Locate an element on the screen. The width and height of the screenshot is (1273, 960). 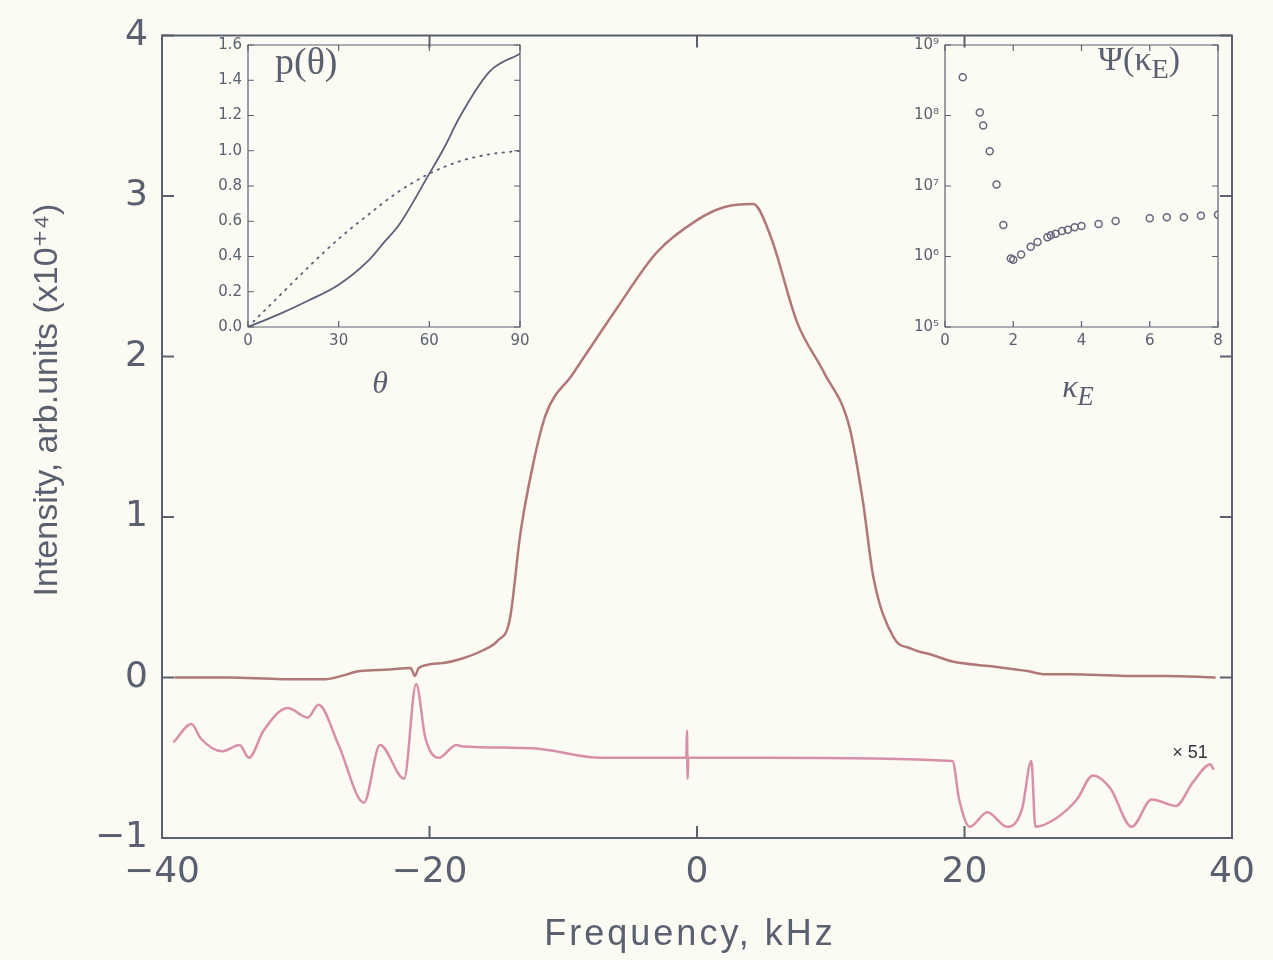
x-tick-label: −20 is located at coordinates (429, 869).